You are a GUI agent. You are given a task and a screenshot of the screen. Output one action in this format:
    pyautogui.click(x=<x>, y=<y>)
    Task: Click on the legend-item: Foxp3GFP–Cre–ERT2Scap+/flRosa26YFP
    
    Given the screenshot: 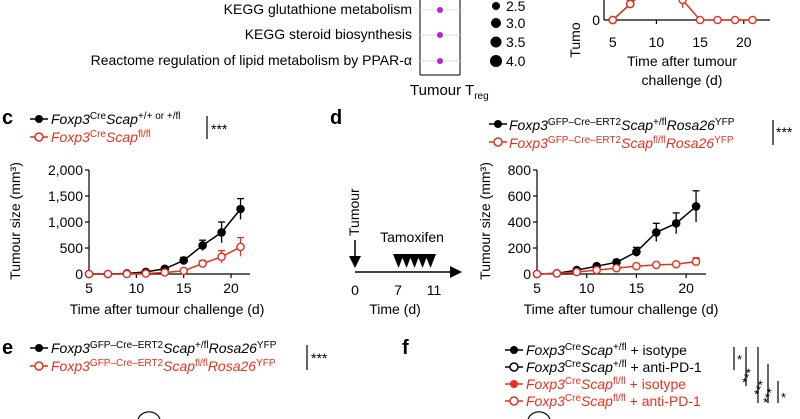 What is the action you would take?
    pyautogui.click(x=153, y=348)
    